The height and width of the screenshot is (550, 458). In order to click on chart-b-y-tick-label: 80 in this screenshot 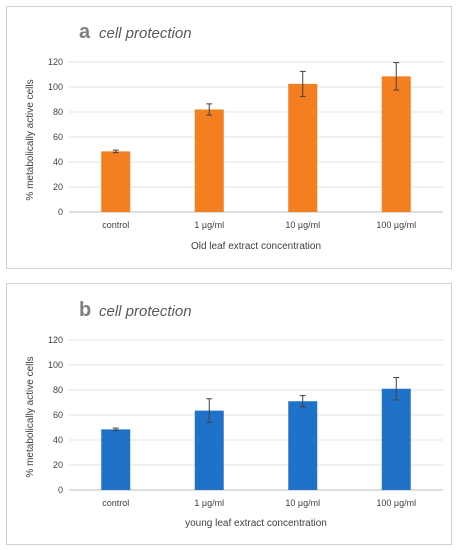, I will do `click(58, 390)`.